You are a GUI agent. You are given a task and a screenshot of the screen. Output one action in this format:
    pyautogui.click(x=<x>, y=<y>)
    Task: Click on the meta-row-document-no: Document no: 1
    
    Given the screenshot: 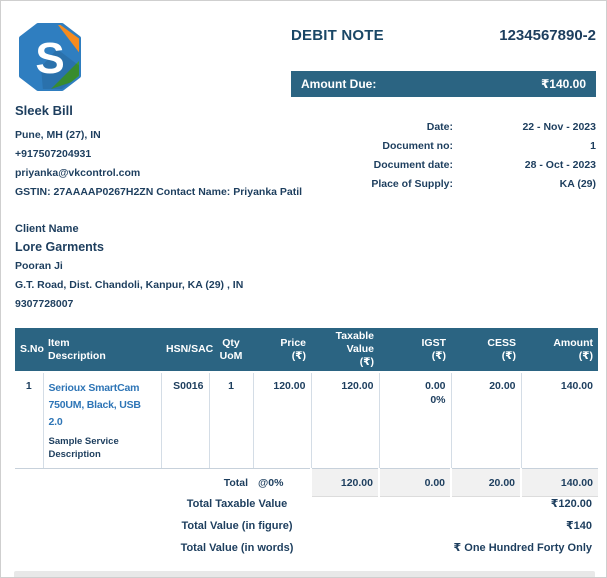 What is the action you would take?
    pyautogui.click(x=443, y=146)
    